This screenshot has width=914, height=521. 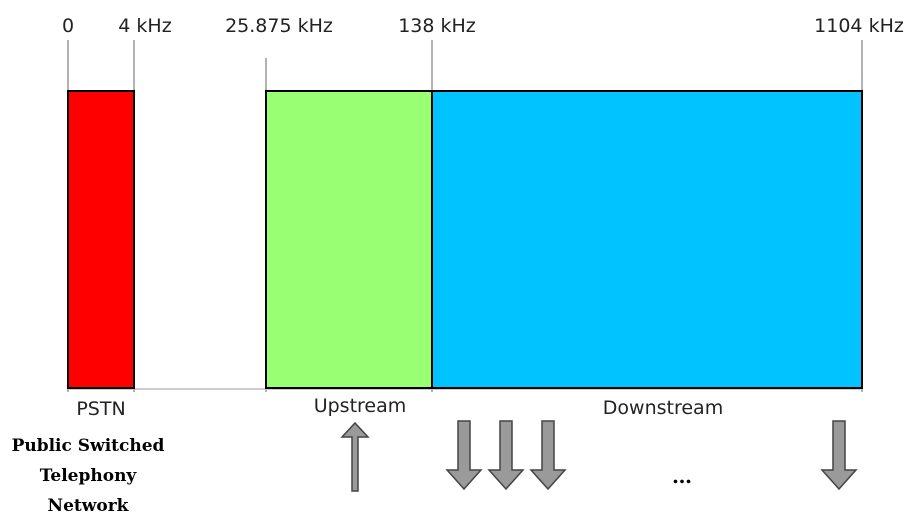 I want to click on upstream-arrow-icon, so click(x=355, y=456).